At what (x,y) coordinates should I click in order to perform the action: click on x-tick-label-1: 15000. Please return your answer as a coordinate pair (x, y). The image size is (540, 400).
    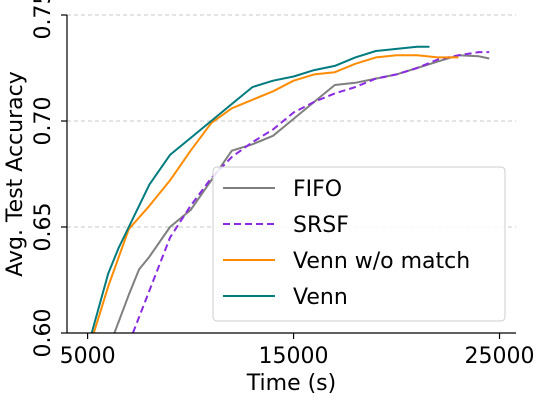
    Looking at the image, I should click on (294, 356).